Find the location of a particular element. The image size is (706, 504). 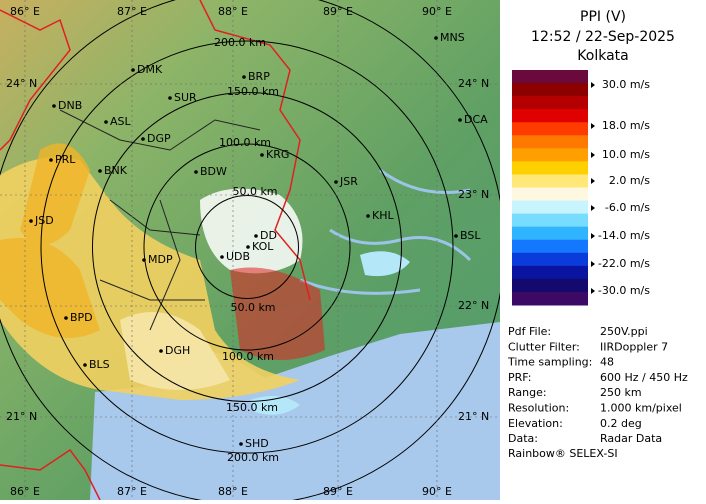

lat-label: 23° N is located at coordinates (473, 194).